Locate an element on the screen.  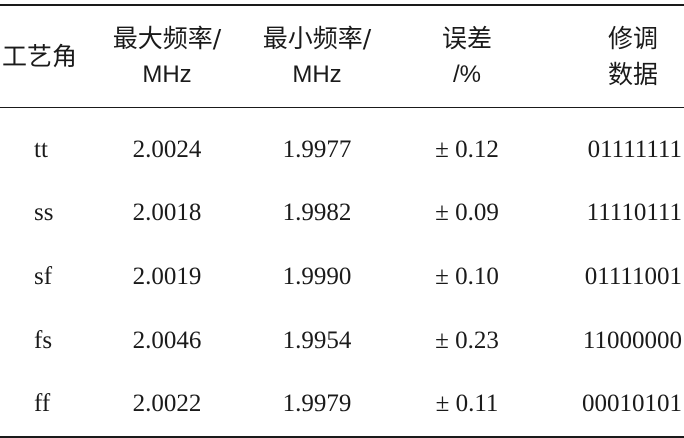
cell-error: ± 0.11 is located at coordinates (467, 404).